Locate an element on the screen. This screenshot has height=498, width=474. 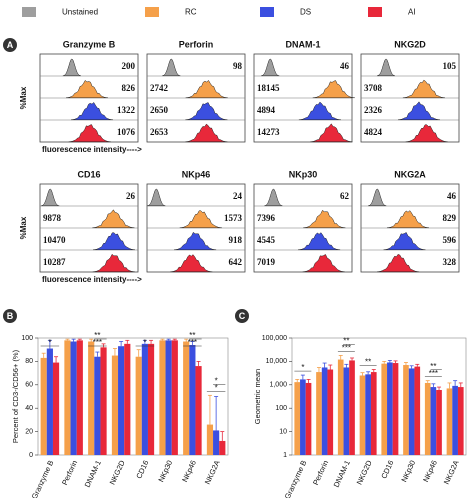
legend-swatch is located at coordinates (152, 12).